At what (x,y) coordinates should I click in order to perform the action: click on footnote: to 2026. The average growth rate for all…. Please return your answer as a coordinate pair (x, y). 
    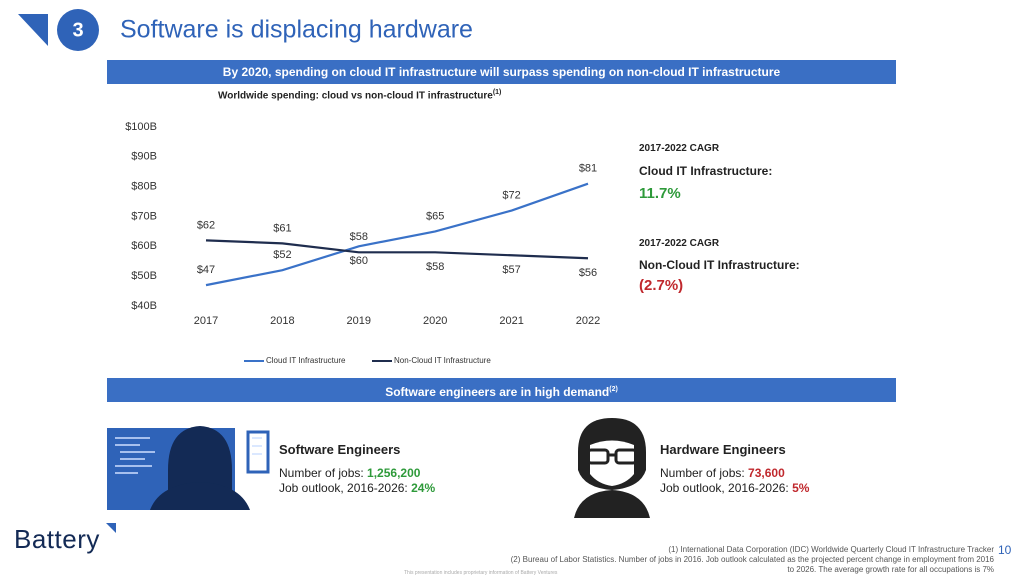
    Looking at the image, I should click on (890, 569).